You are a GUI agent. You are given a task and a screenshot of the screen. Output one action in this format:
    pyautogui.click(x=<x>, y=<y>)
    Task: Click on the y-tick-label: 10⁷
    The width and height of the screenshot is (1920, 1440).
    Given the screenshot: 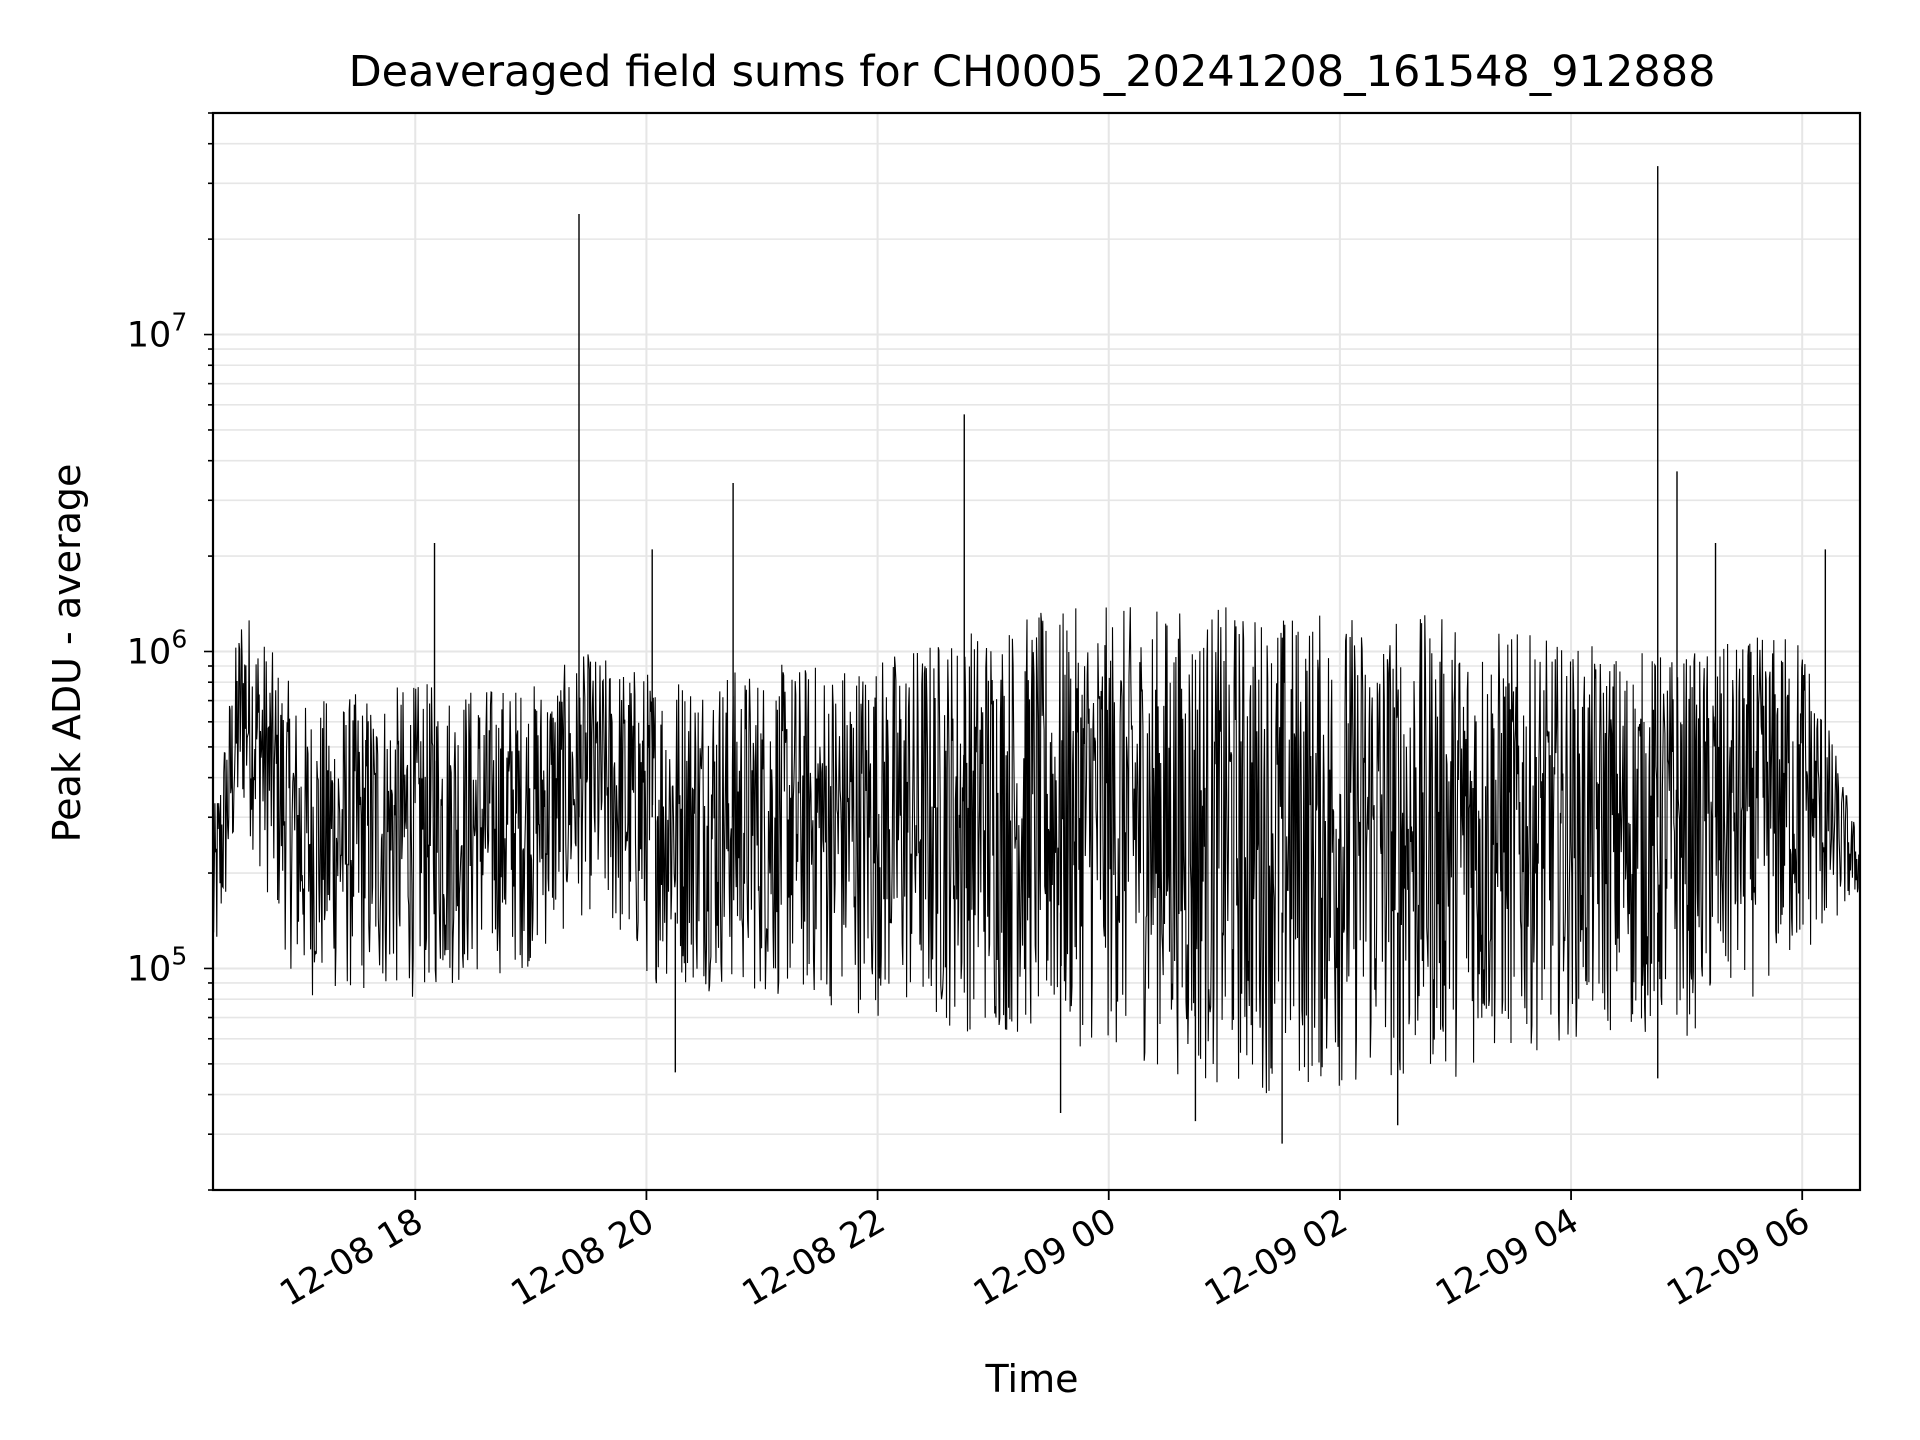 What is the action you would take?
    pyautogui.click(x=157, y=332)
    